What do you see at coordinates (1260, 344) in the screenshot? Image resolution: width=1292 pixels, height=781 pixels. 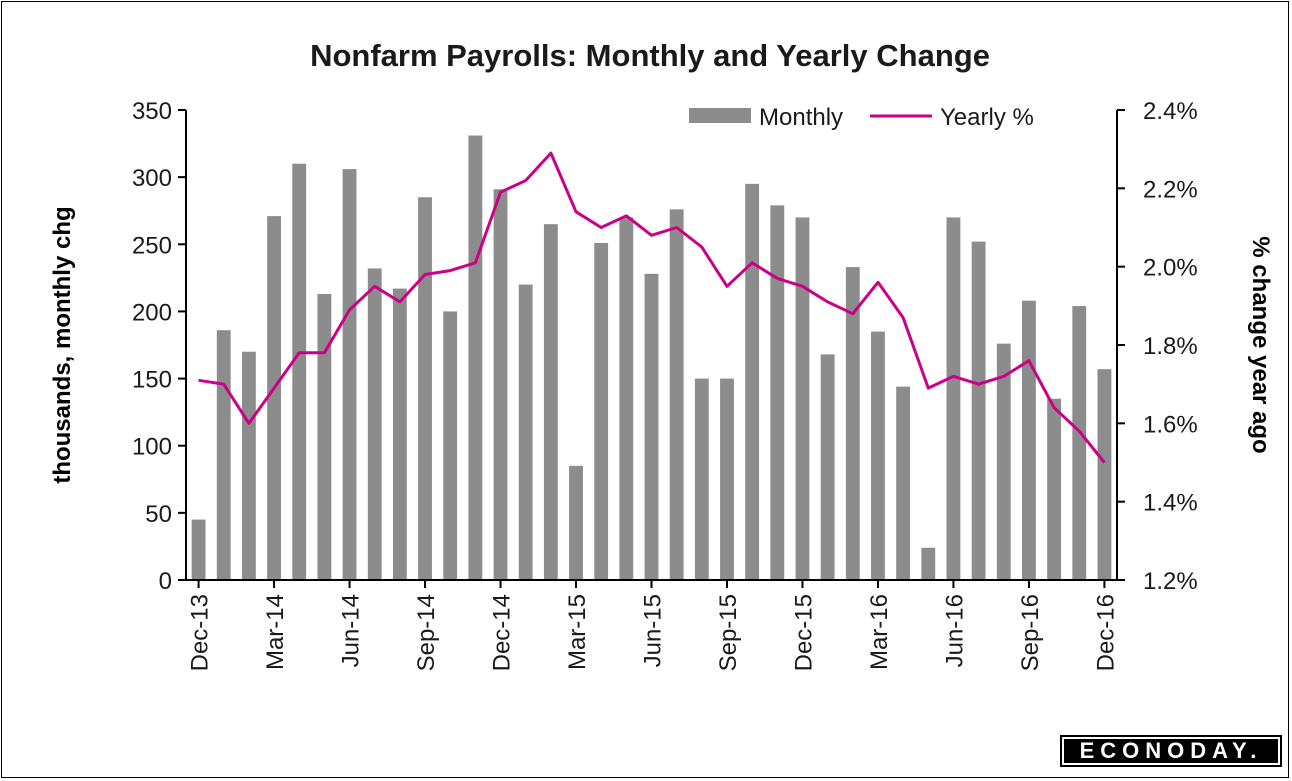 I see `y-axis-right-label: % change year ago` at bounding box center [1260, 344].